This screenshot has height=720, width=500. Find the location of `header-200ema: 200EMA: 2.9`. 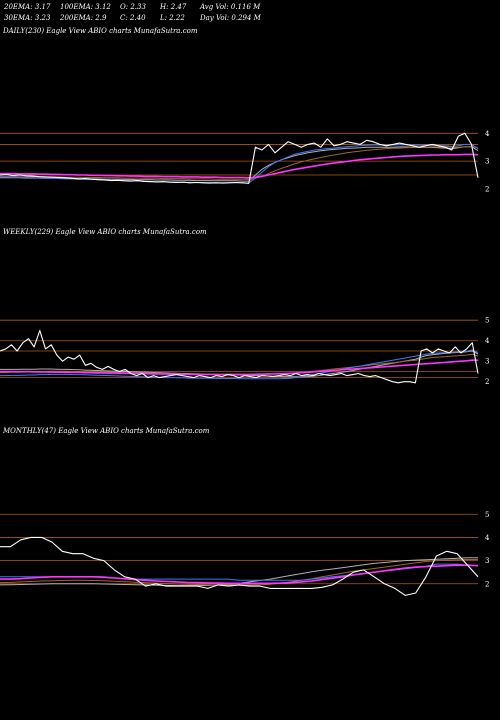

header-200ema: 200EMA: 2.9 is located at coordinates (83, 18).